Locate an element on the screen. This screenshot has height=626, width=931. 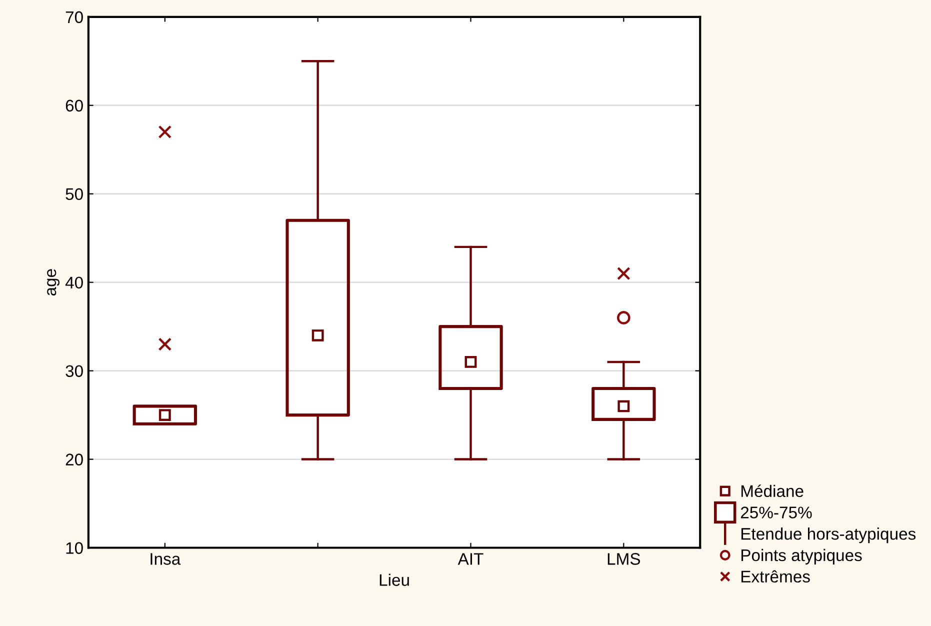
x-tick-label: LMS is located at coordinates (624, 559).